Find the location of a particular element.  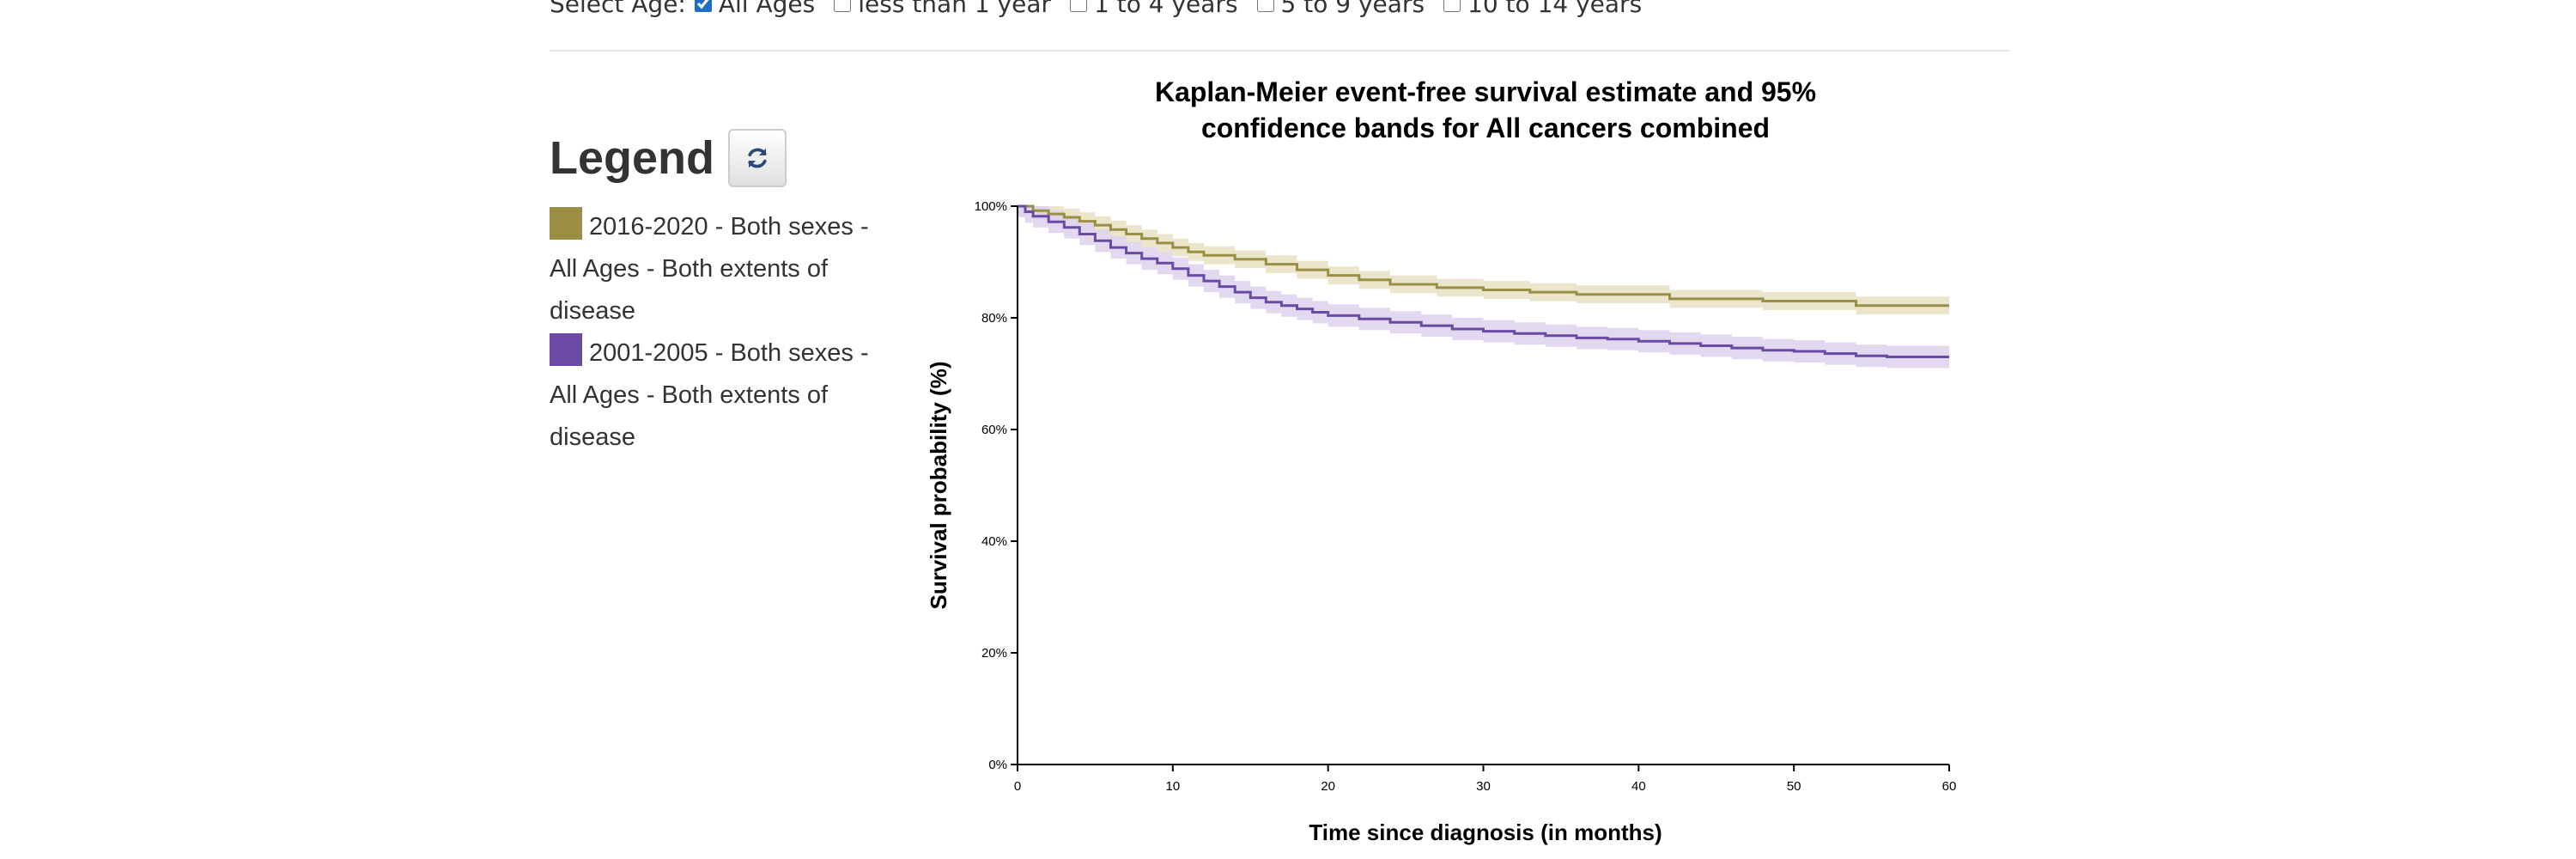

x-tick-label: 40 is located at coordinates (1638, 786).